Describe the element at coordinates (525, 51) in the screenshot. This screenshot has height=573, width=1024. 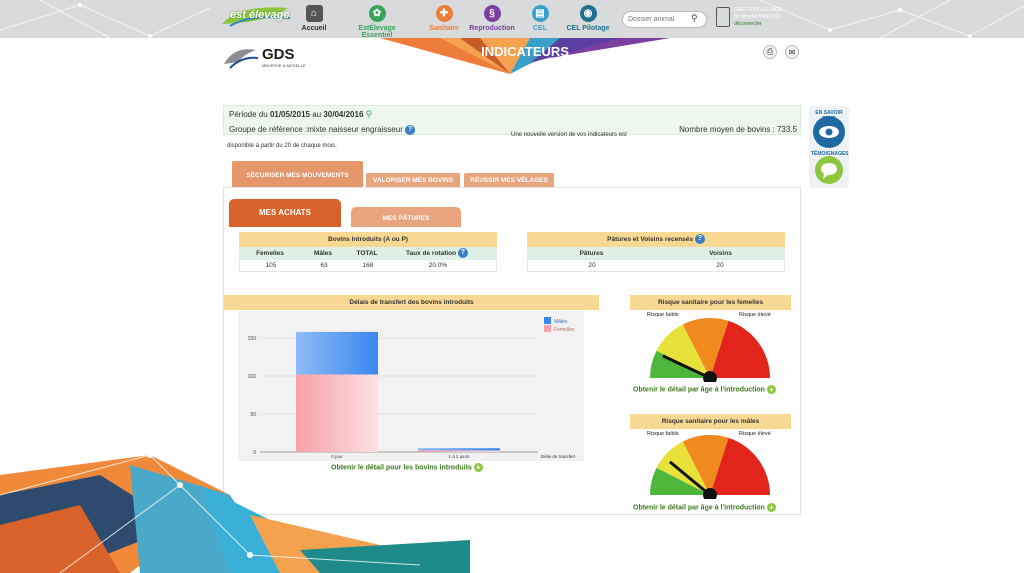
I see `page-title: INDICATEURS` at that location.